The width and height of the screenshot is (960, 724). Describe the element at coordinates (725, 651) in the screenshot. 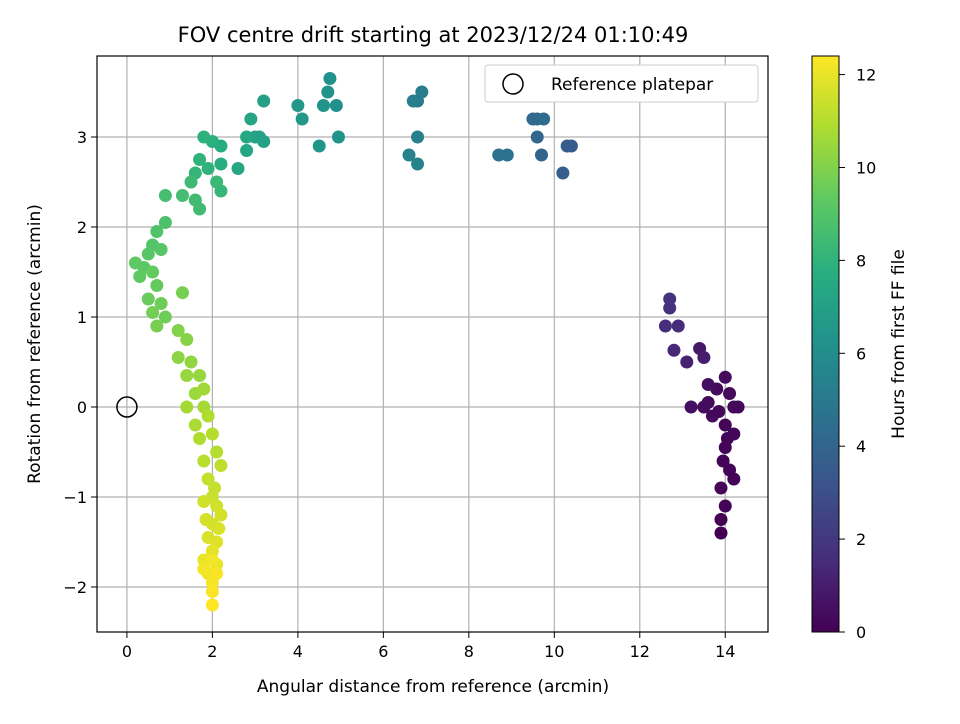

I see `x-tick-label: 14` at that location.